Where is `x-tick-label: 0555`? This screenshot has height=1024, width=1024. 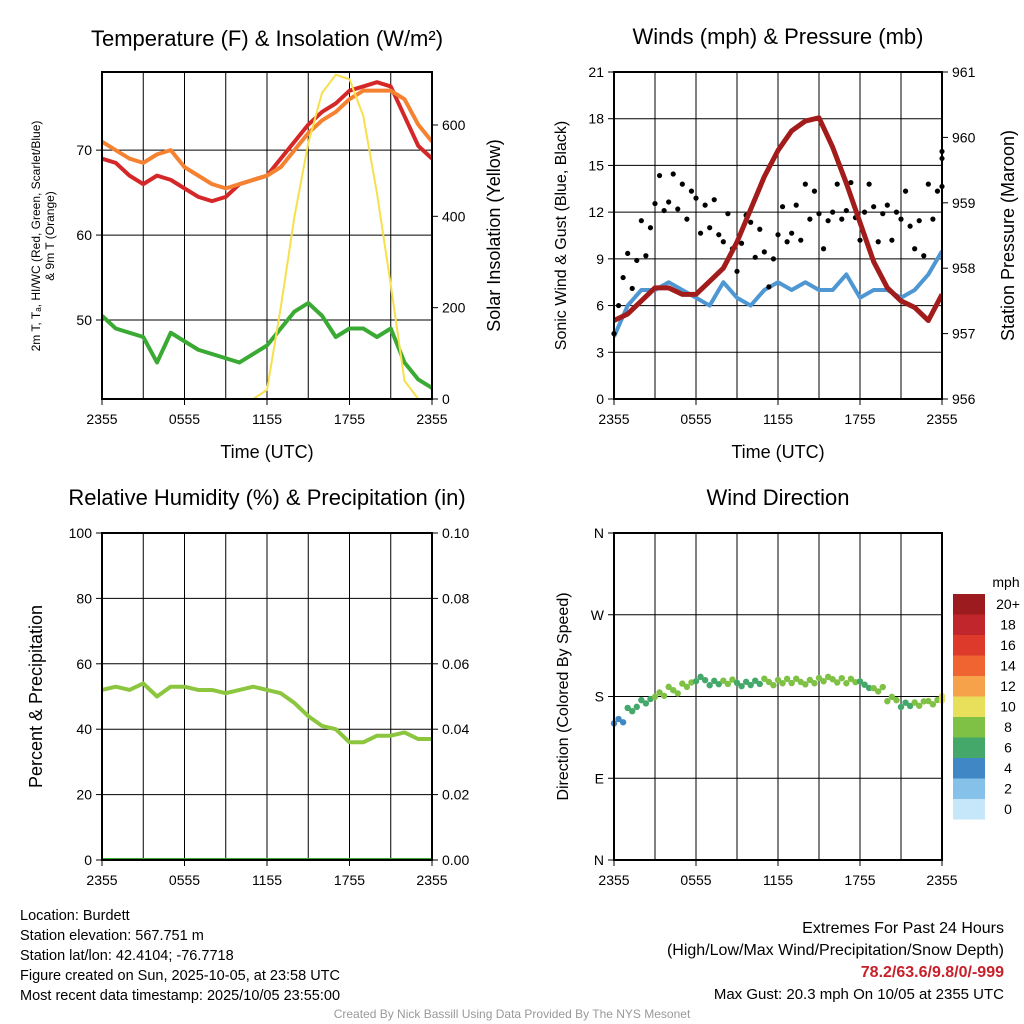
x-tick-label: 0555 is located at coordinates (184, 880).